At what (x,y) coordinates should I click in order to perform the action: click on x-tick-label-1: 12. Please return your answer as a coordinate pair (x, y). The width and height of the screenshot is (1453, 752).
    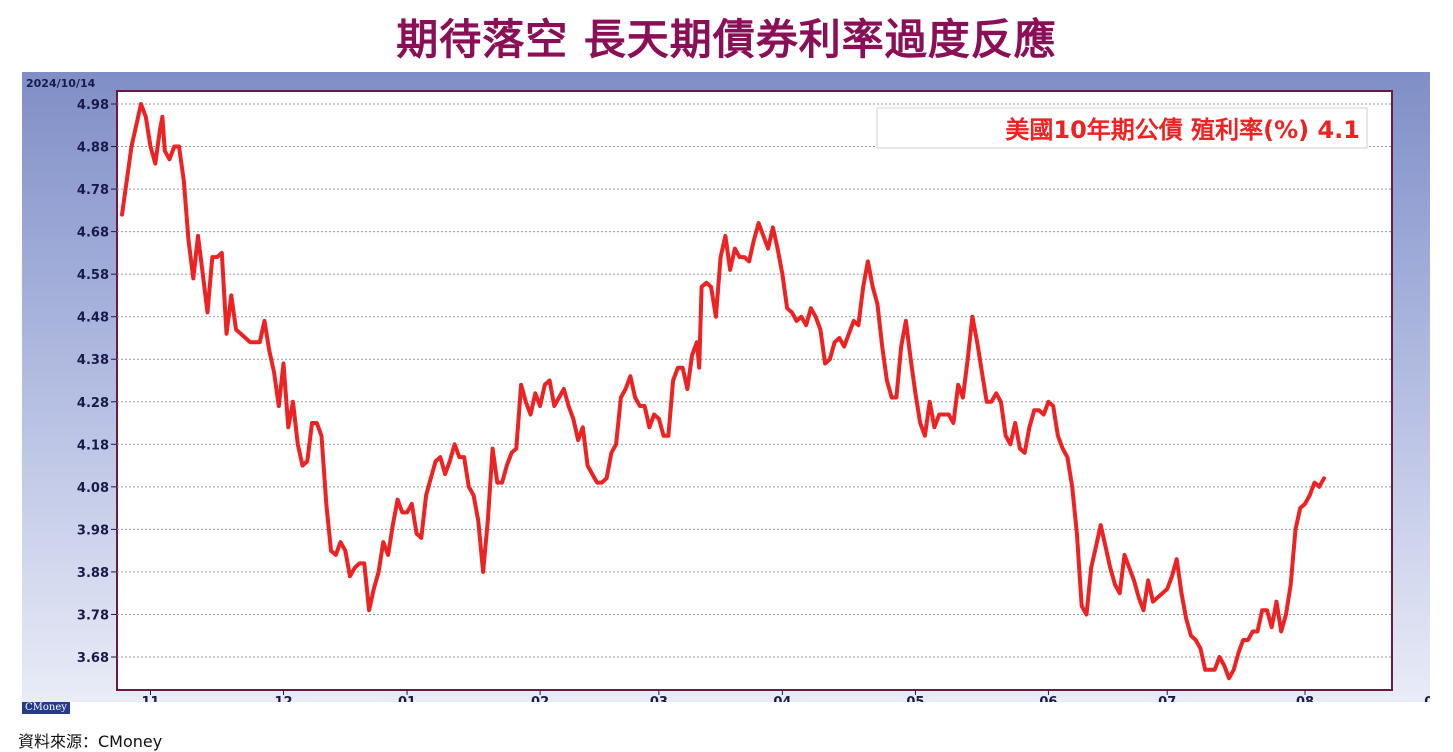
    Looking at the image, I should click on (283, 698).